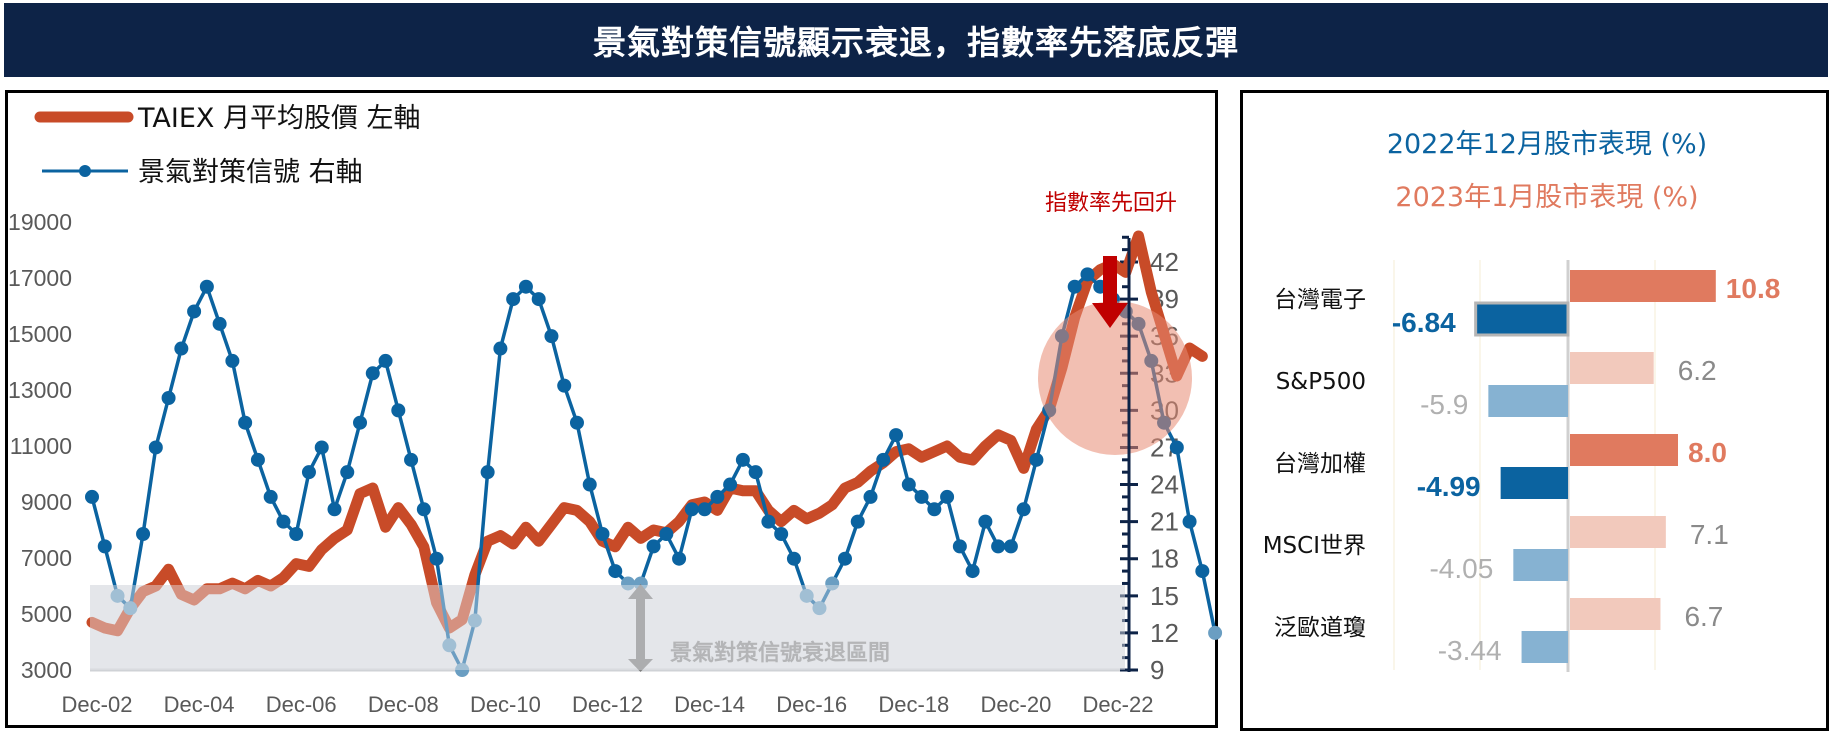 The width and height of the screenshot is (1830, 735). I want to click on x-axis-tick-label: Dec-06, so click(301, 704).